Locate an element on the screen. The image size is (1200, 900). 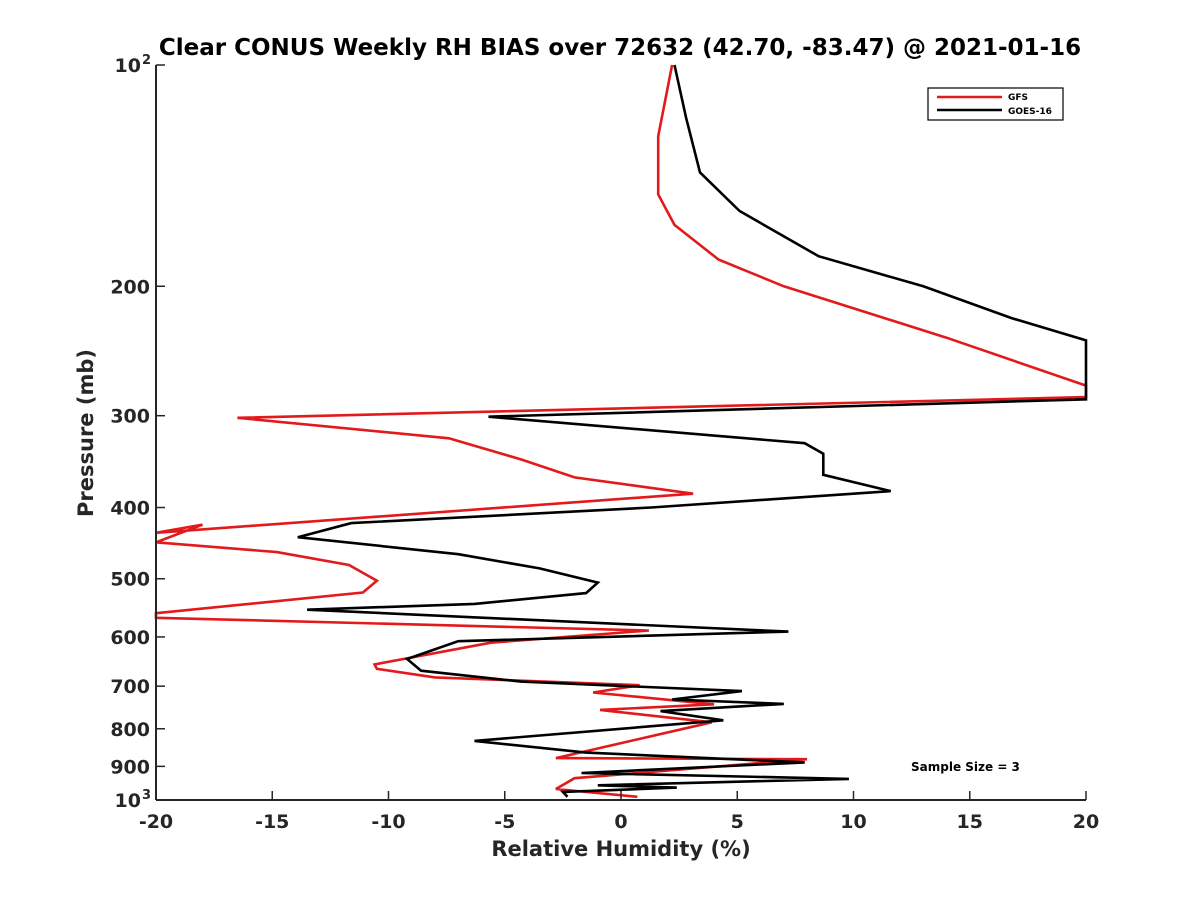
x-tick-label: 20 is located at coordinates (1086, 822).